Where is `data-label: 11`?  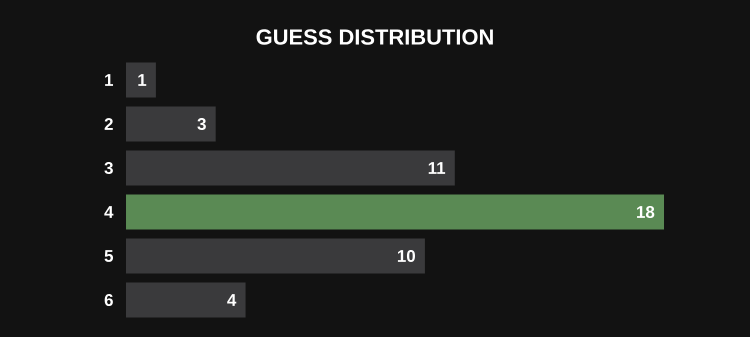 data-label: 11 is located at coordinates (437, 168).